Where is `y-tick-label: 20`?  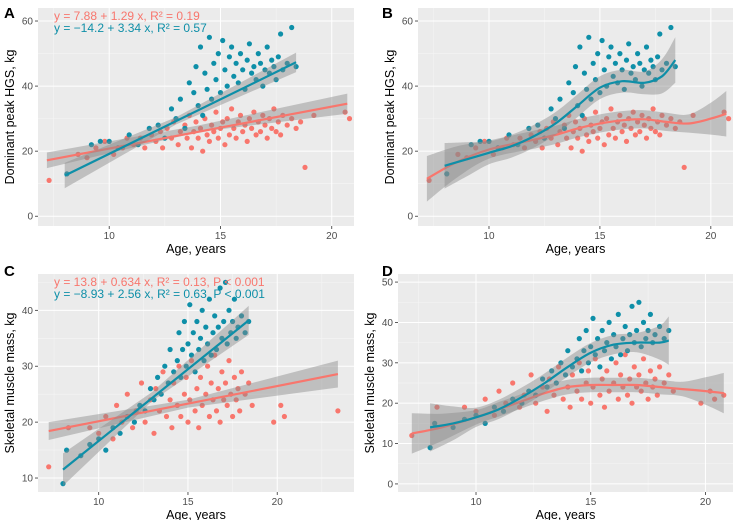 y-tick-label: 20 is located at coordinates (28, 152).